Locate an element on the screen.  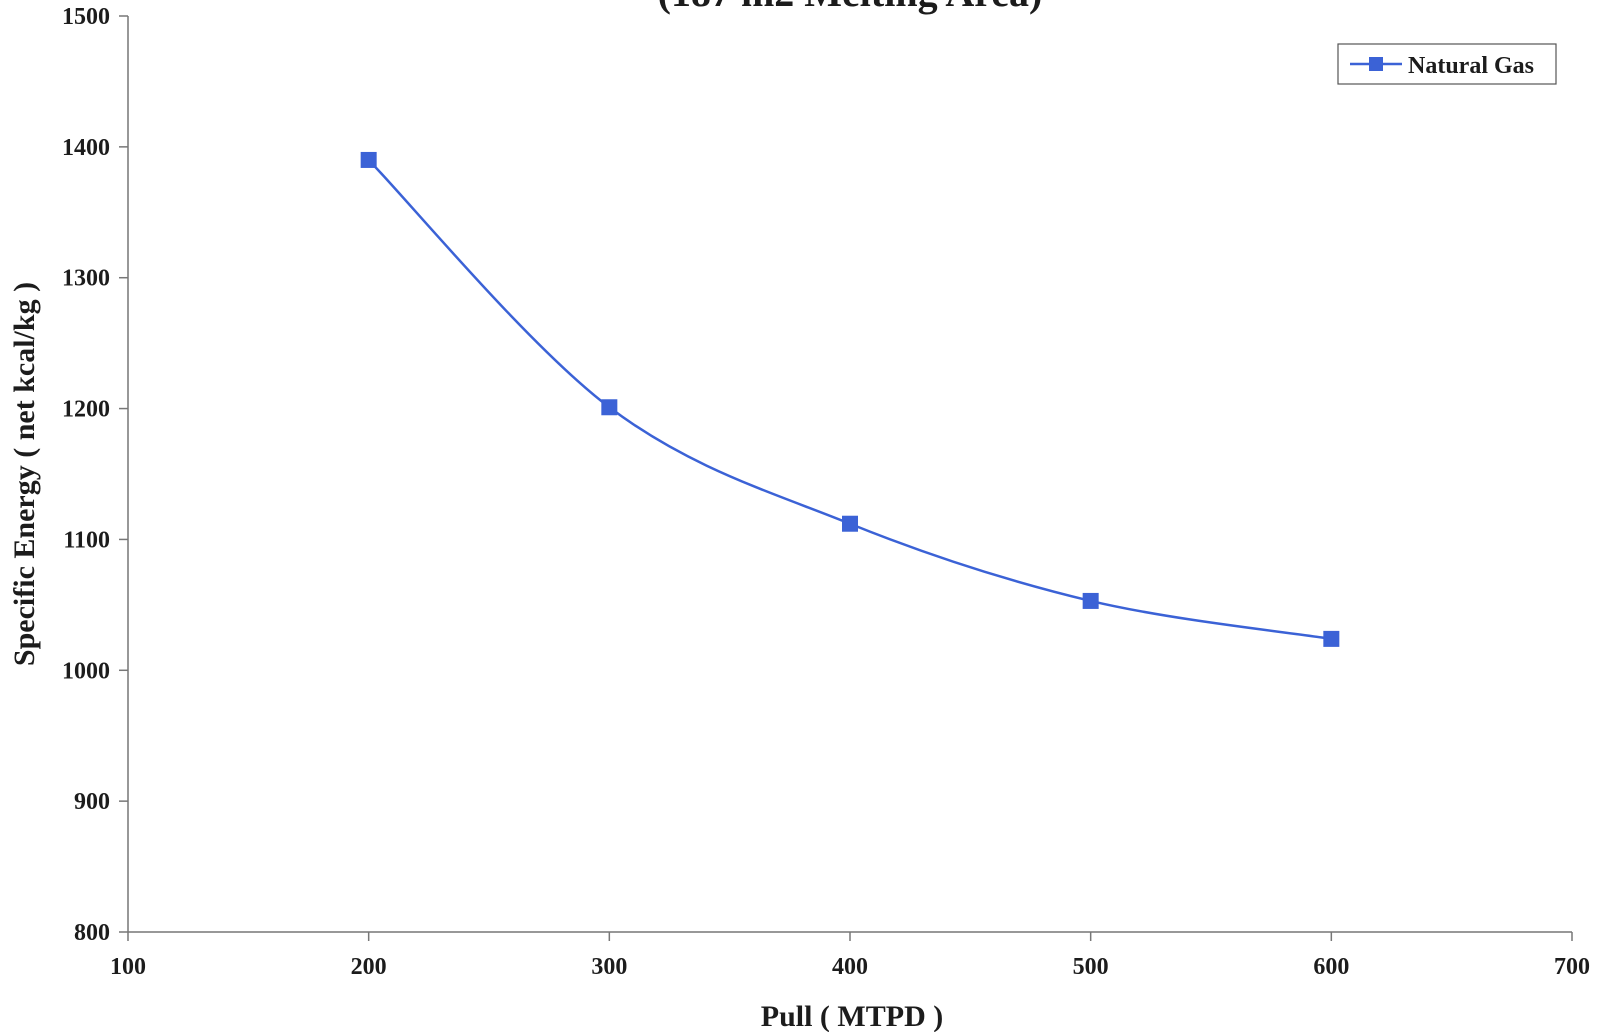
y-tick-label: 1400 is located at coordinates (86, 148).